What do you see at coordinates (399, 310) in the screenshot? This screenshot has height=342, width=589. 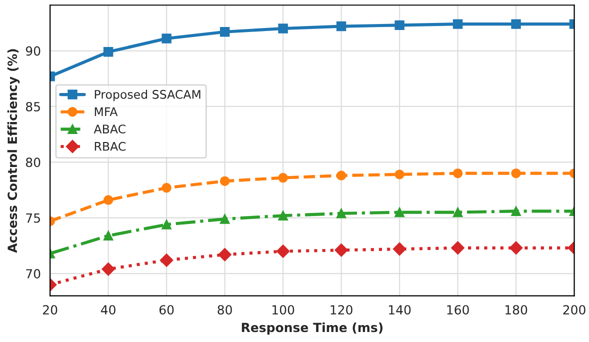 I see `x-tick-label: 140` at bounding box center [399, 310].